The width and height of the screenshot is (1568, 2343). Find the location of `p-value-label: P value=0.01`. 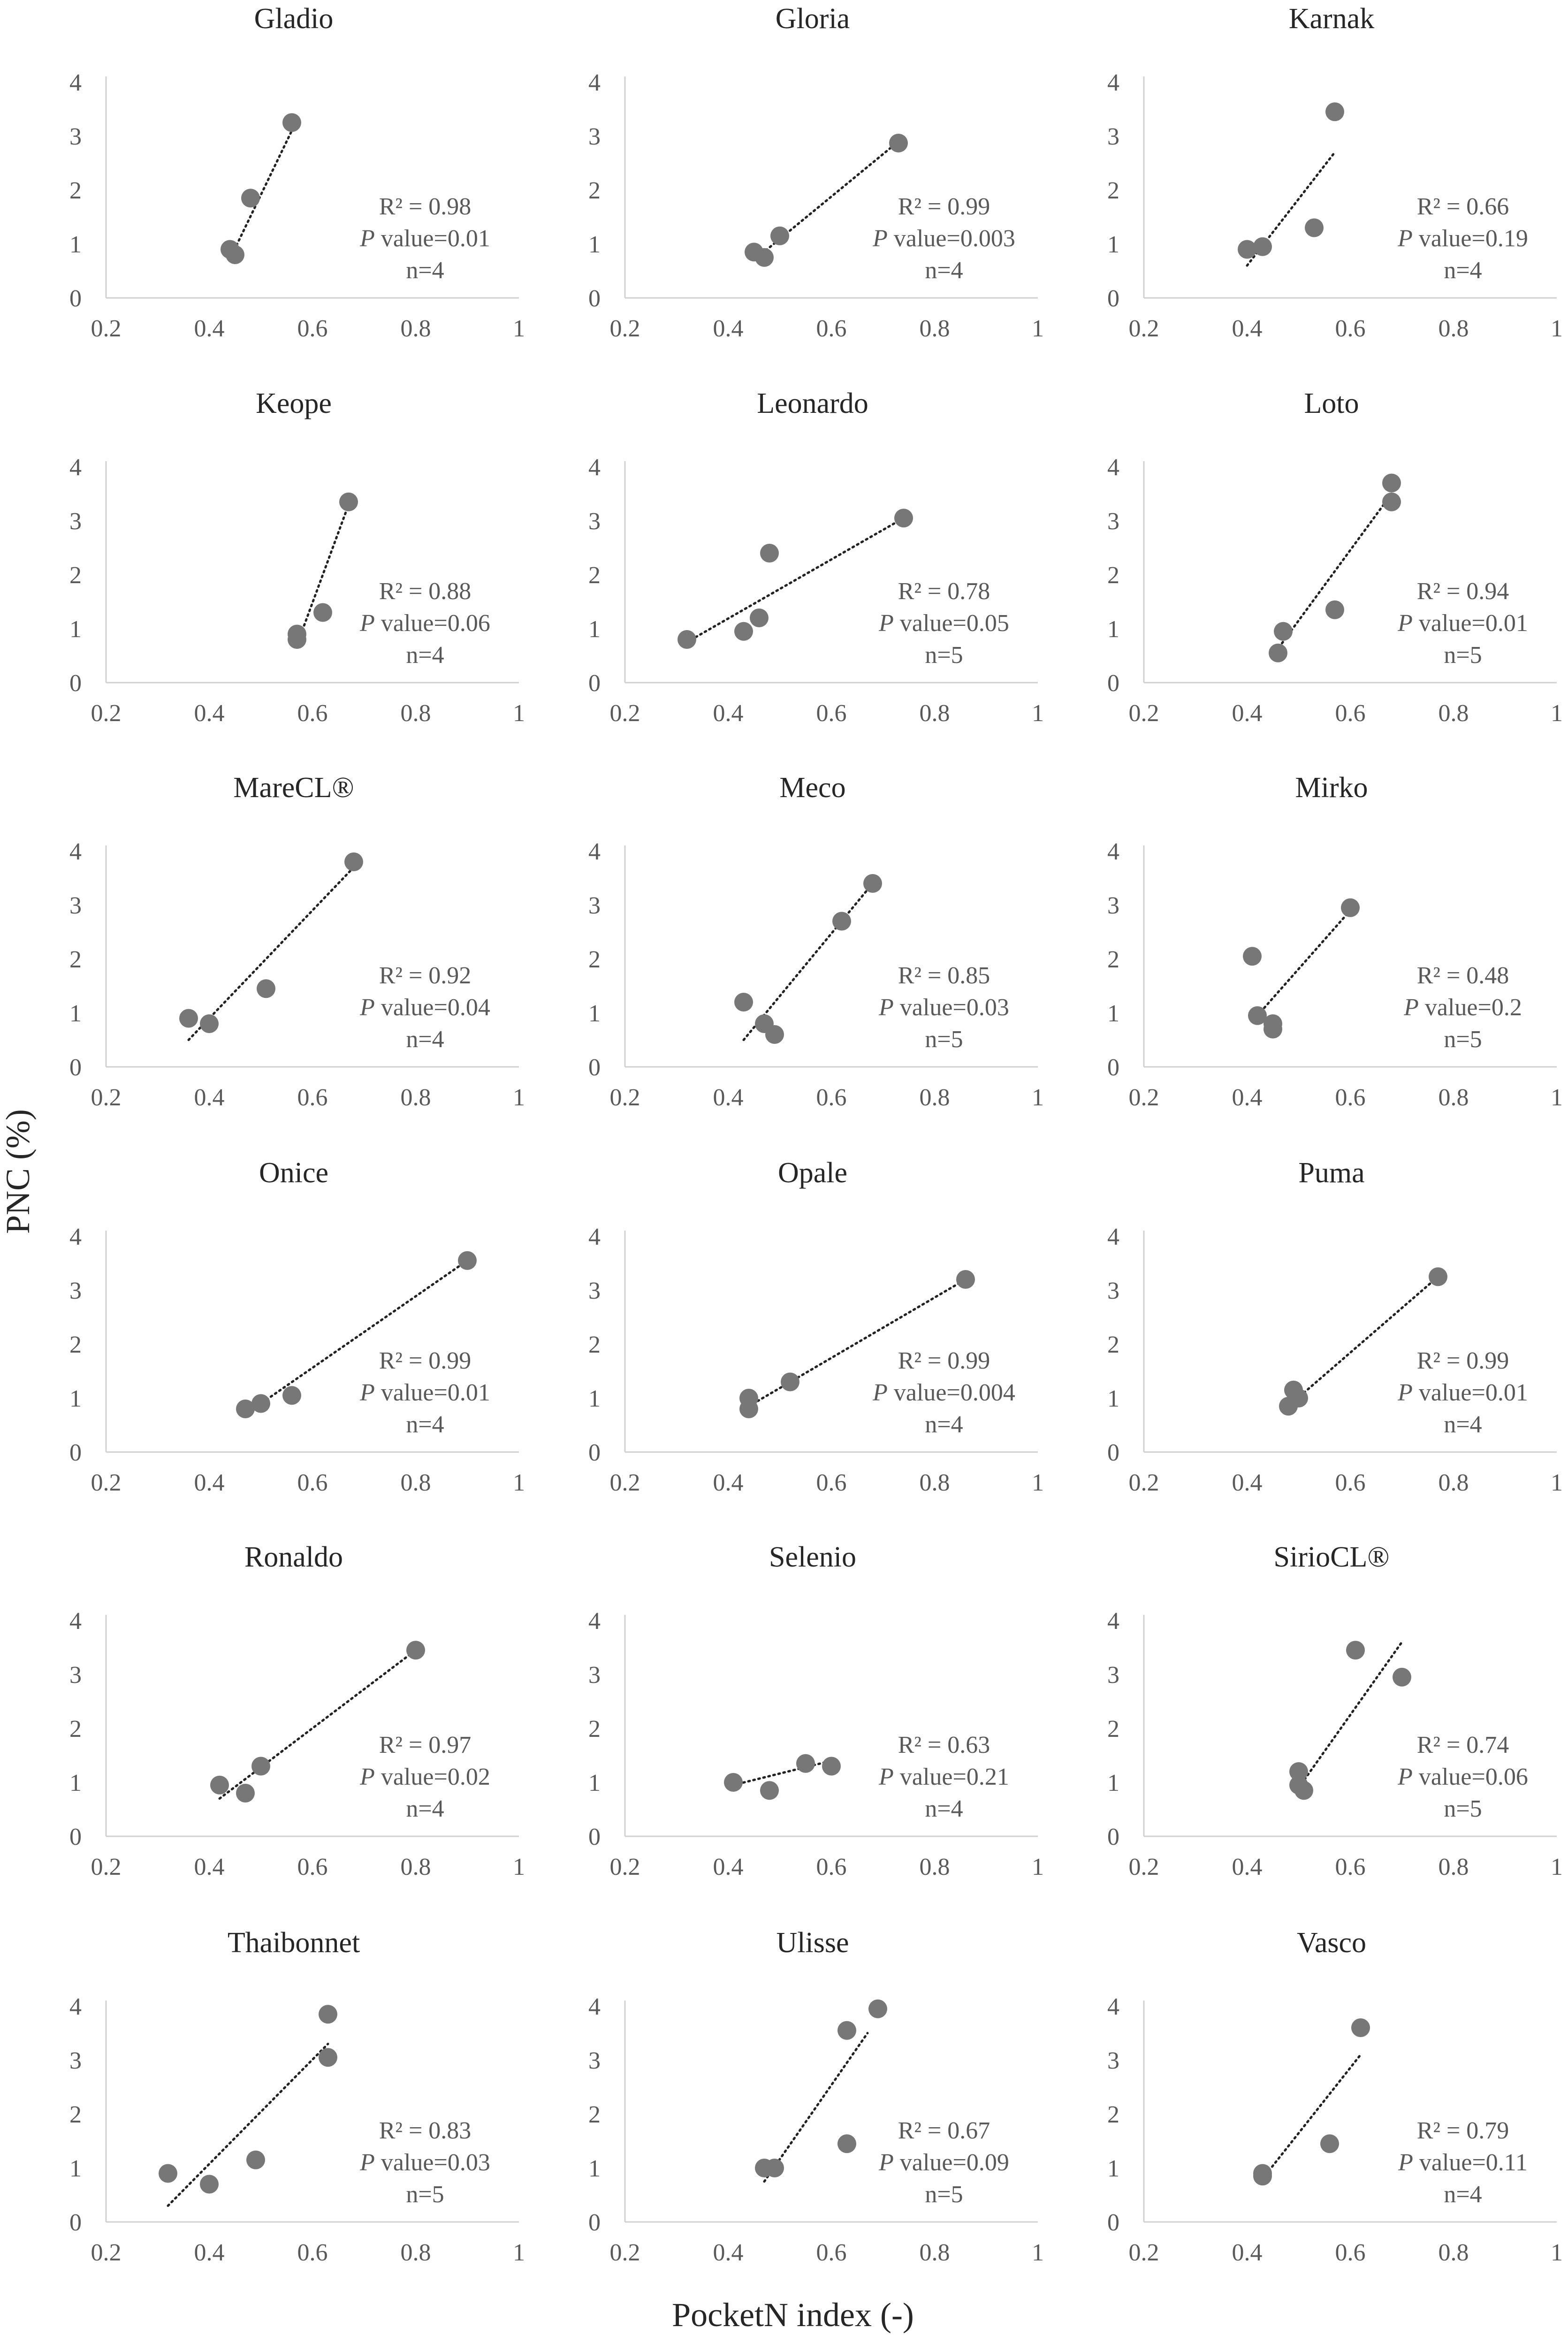

p-value-label: P value=0.01 is located at coordinates (424, 238).